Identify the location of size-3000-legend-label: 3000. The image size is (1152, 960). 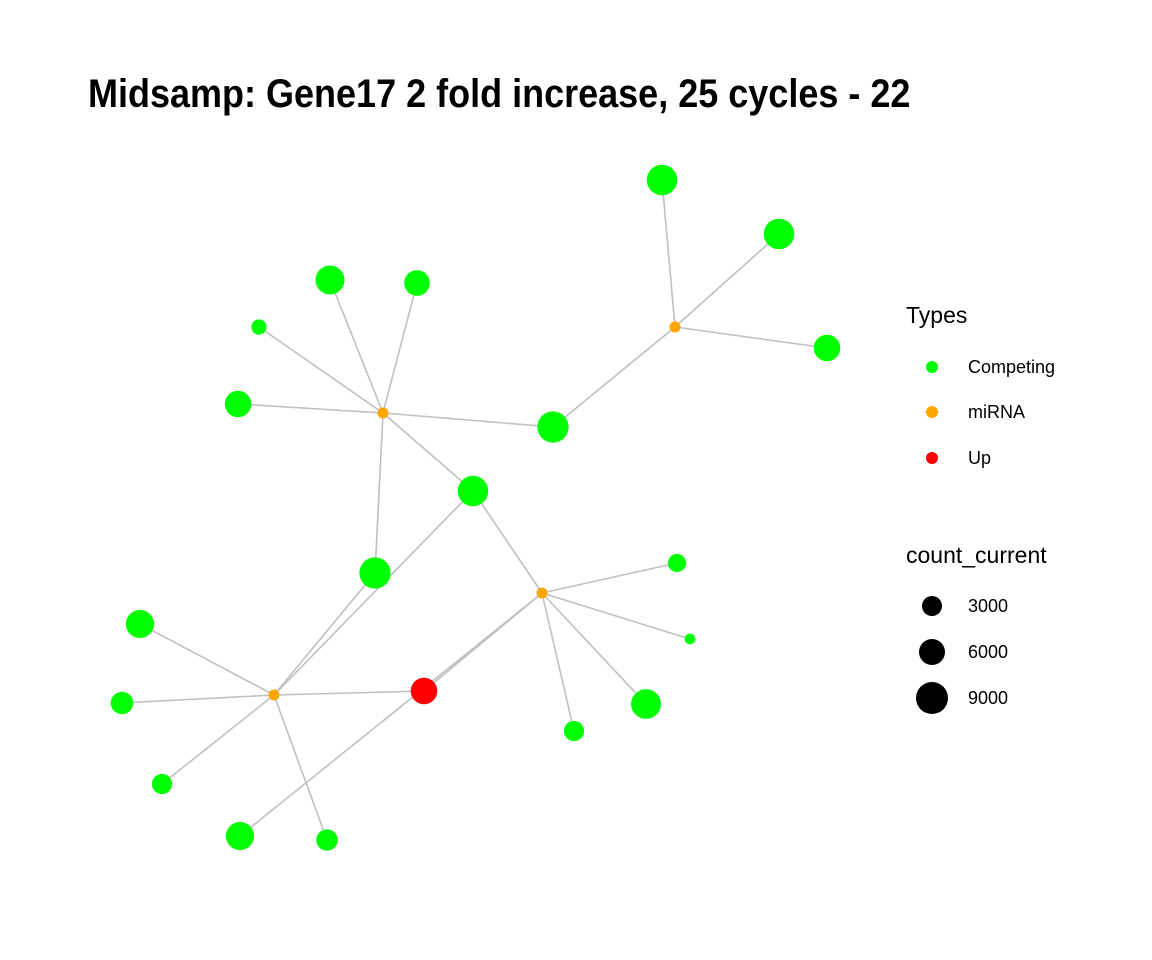
(988, 606).